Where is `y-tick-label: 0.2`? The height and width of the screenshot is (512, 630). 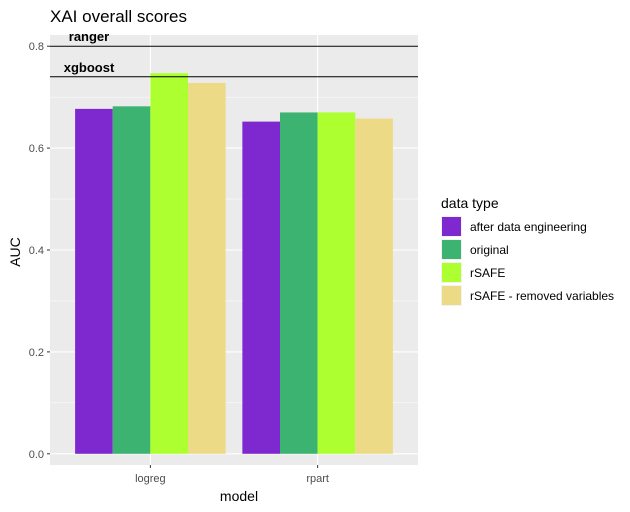
y-tick-label: 0.2 is located at coordinates (36, 353).